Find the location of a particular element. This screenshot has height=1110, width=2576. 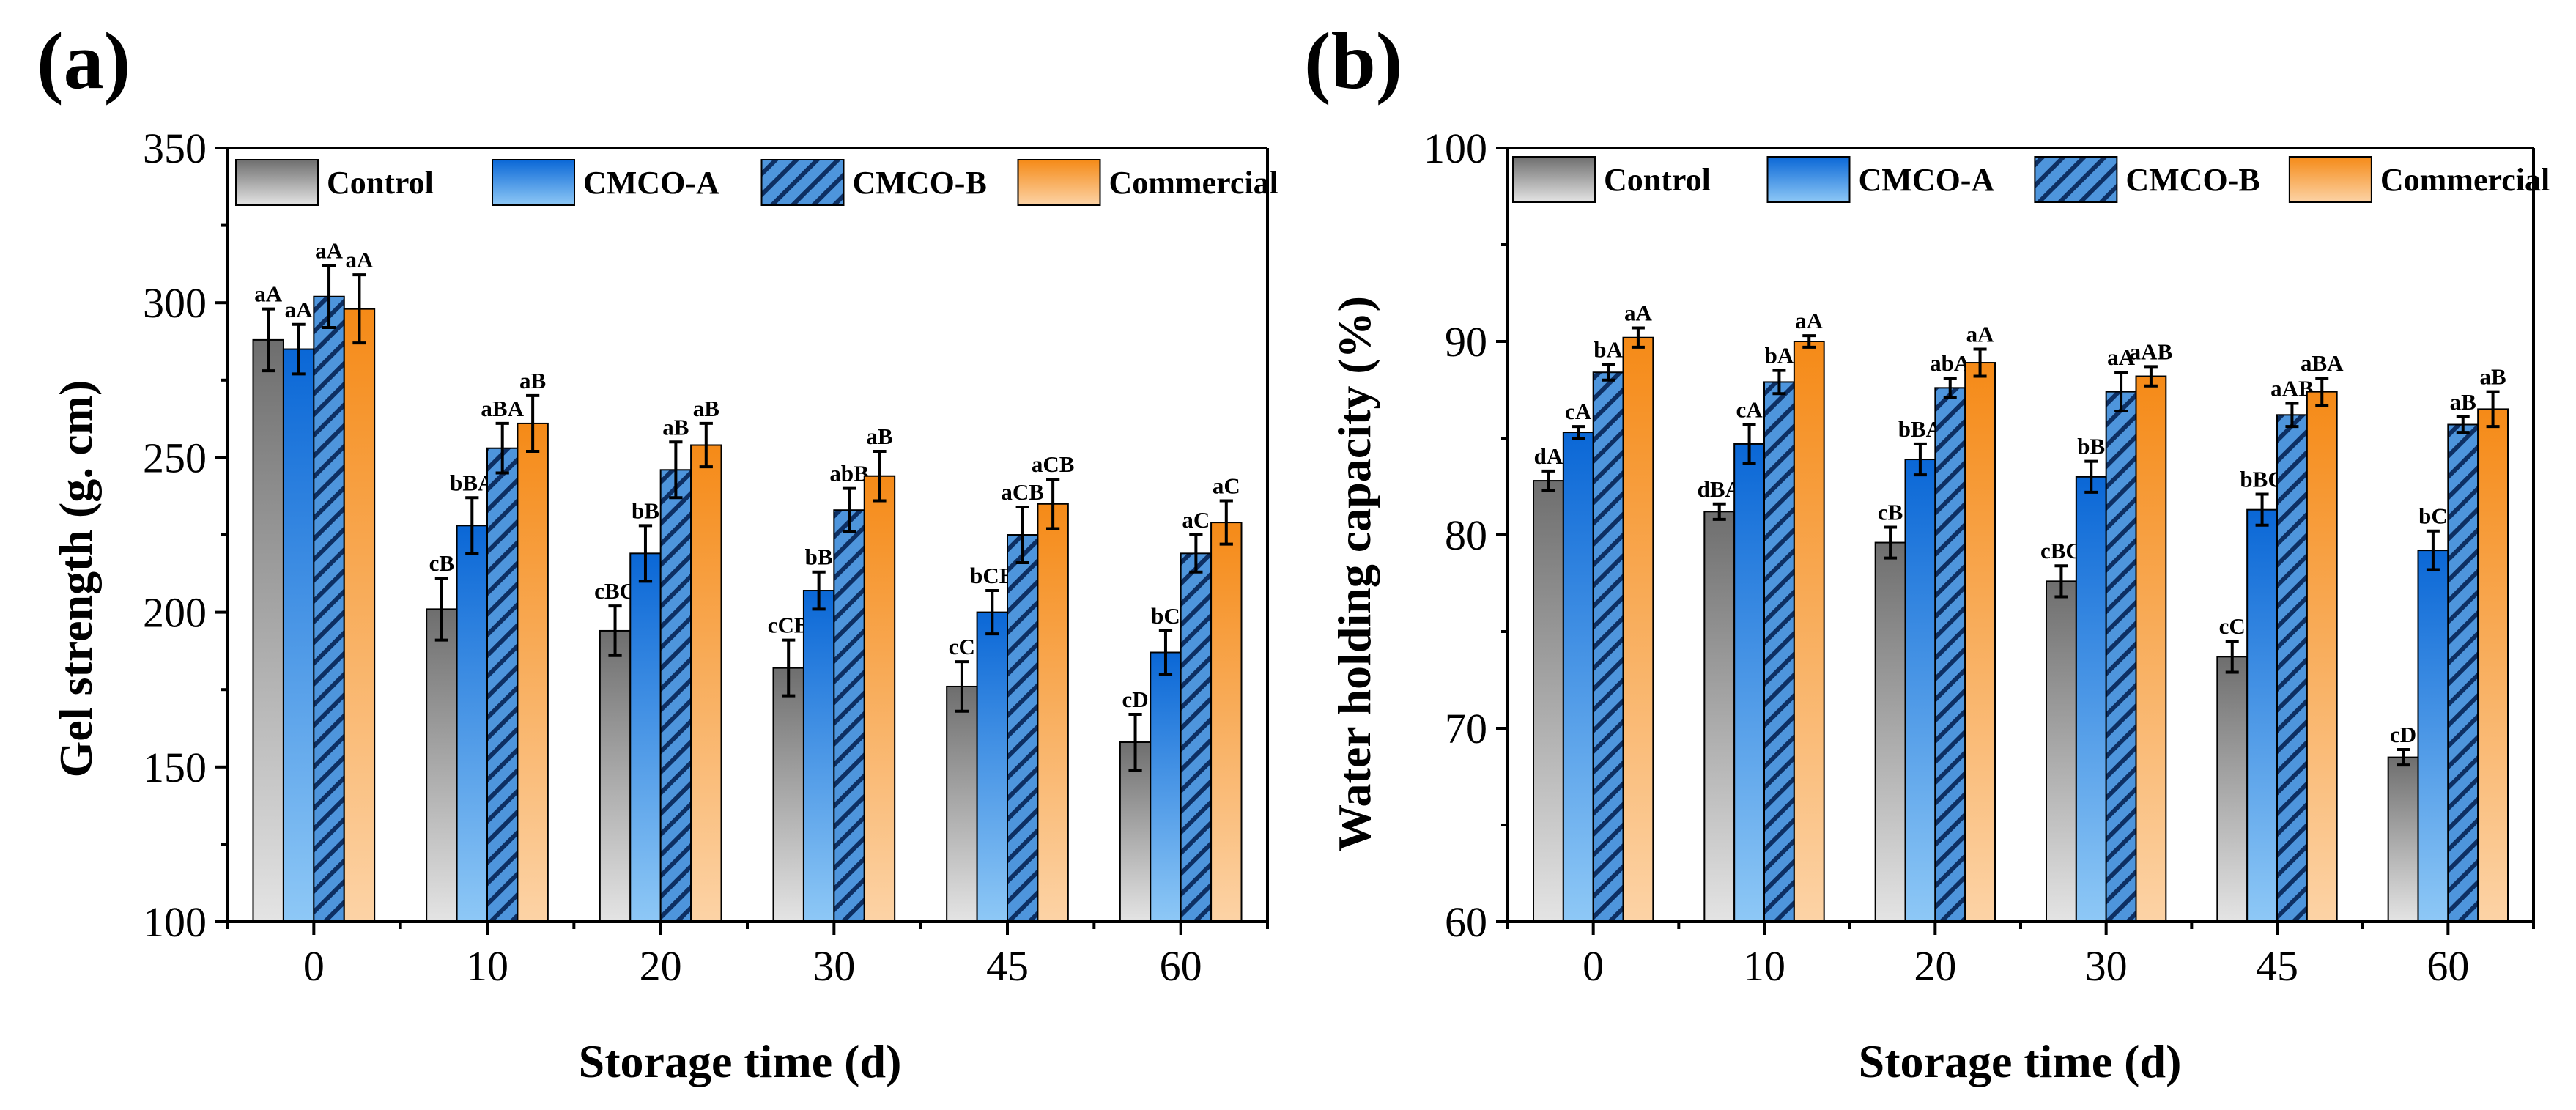

legend-label-a-commercial: Commercial is located at coordinates (1193, 183).